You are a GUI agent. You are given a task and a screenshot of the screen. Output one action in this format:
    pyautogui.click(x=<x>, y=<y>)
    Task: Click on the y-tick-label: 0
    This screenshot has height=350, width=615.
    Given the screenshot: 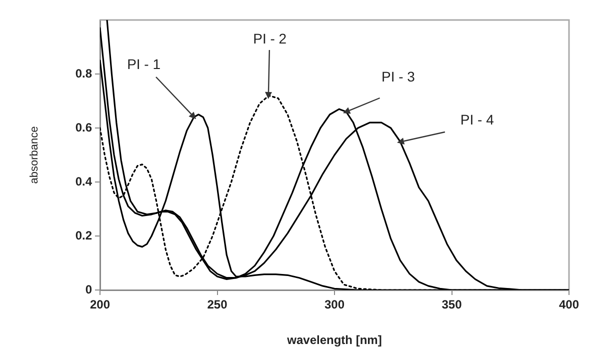 What is the action you would take?
    pyautogui.click(x=88, y=289)
    